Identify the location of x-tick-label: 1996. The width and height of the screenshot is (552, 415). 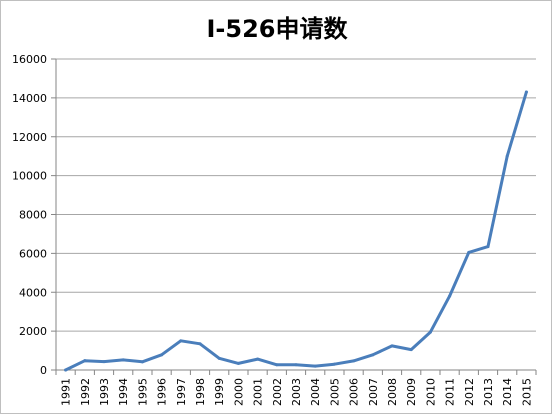
(162, 392).